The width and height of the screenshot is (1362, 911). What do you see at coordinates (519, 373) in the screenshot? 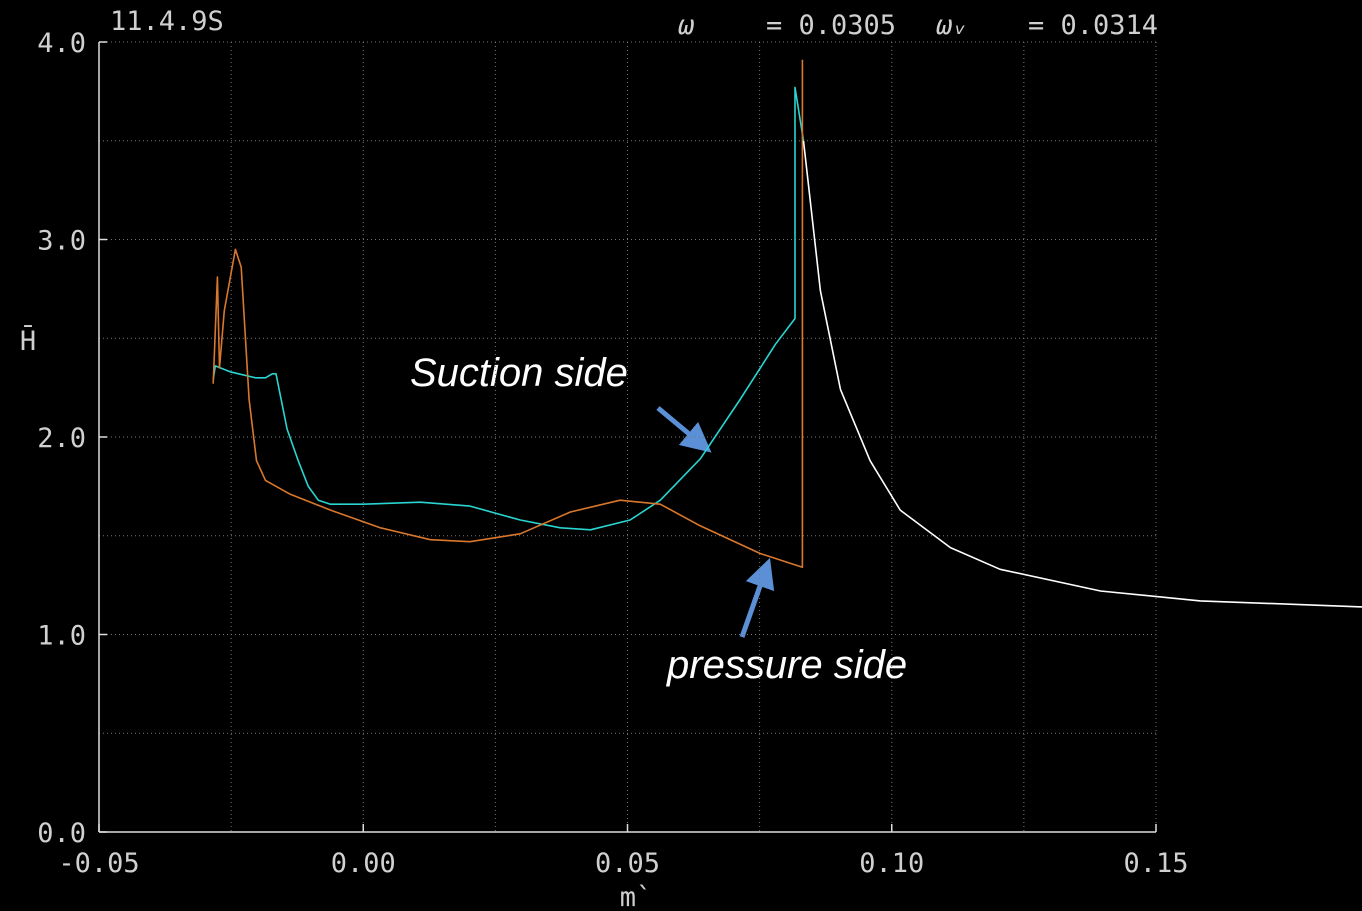
I see `annotation: Suction side` at bounding box center [519, 373].